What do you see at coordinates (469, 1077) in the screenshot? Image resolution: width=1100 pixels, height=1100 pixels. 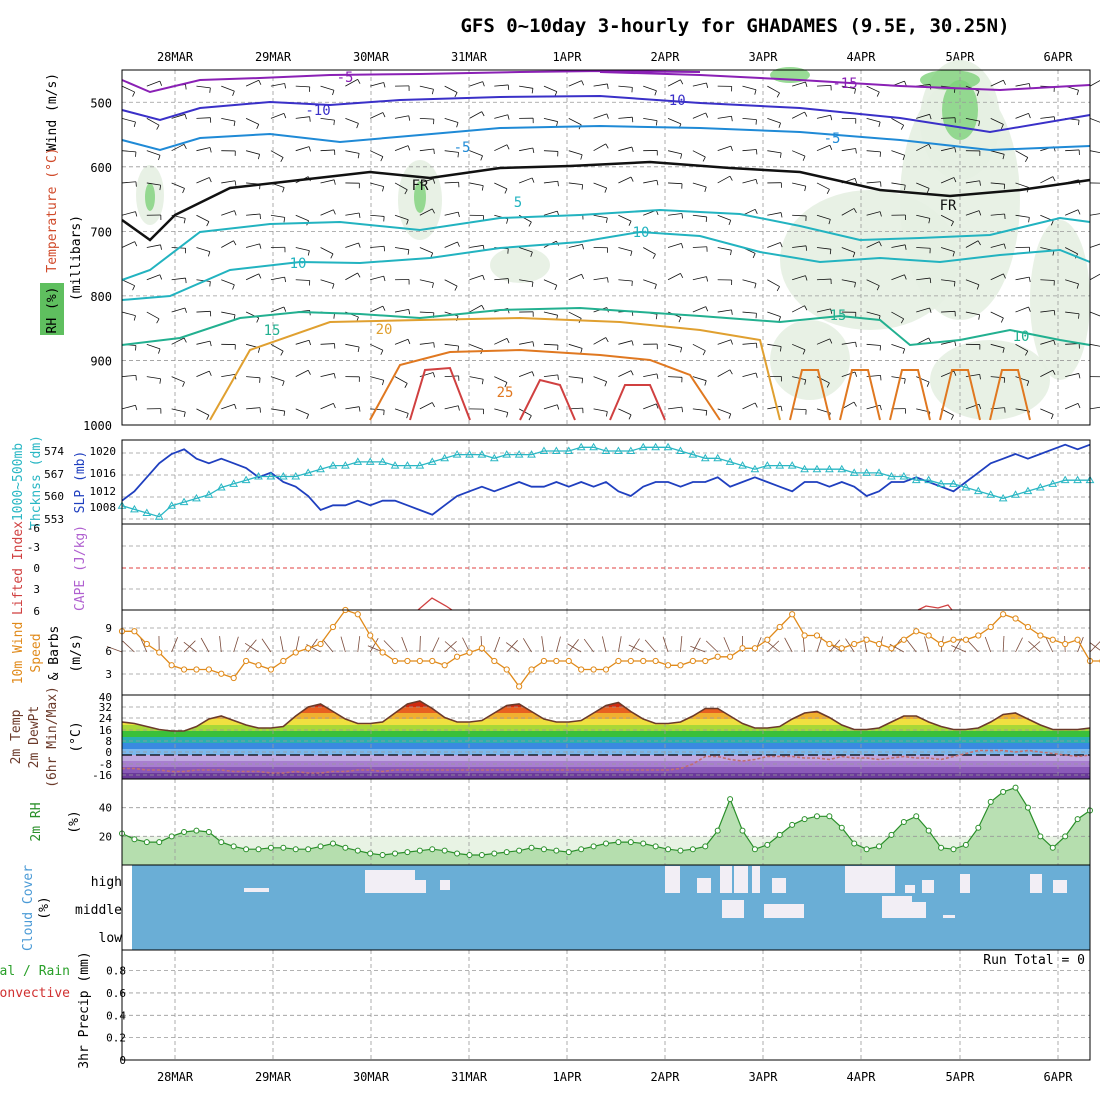 I see `date-label-bottom: 31MAR` at bounding box center [469, 1077].